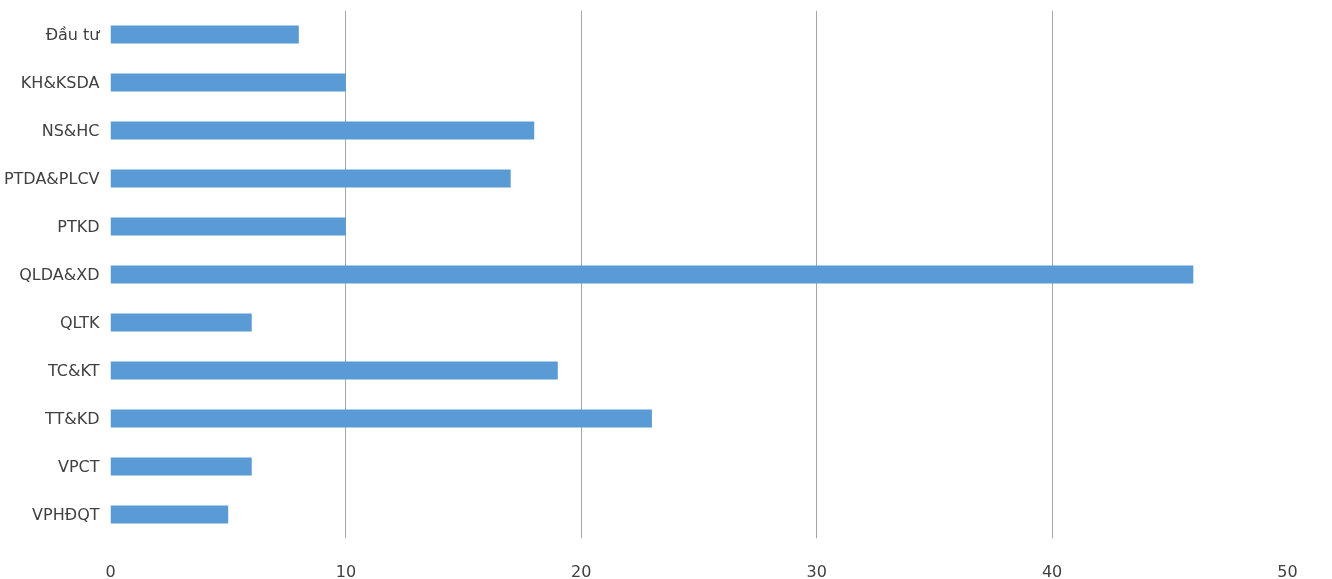 The height and width of the screenshot is (579, 1332). What do you see at coordinates (71, 418) in the screenshot?
I see `y-tick-label: TT&KD` at bounding box center [71, 418].